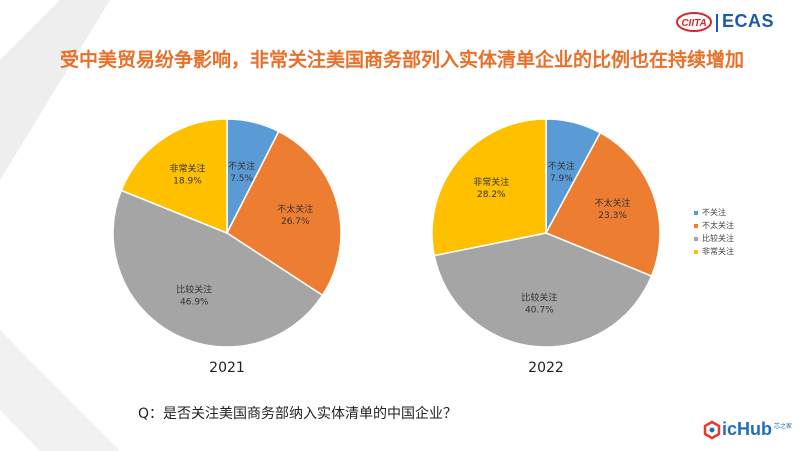 Image resolution: width=801 pixels, height=451 pixels. What do you see at coordinates (712, 429) in the screenshot?
I see `ichub-icon` at bounding box center [712, 429].